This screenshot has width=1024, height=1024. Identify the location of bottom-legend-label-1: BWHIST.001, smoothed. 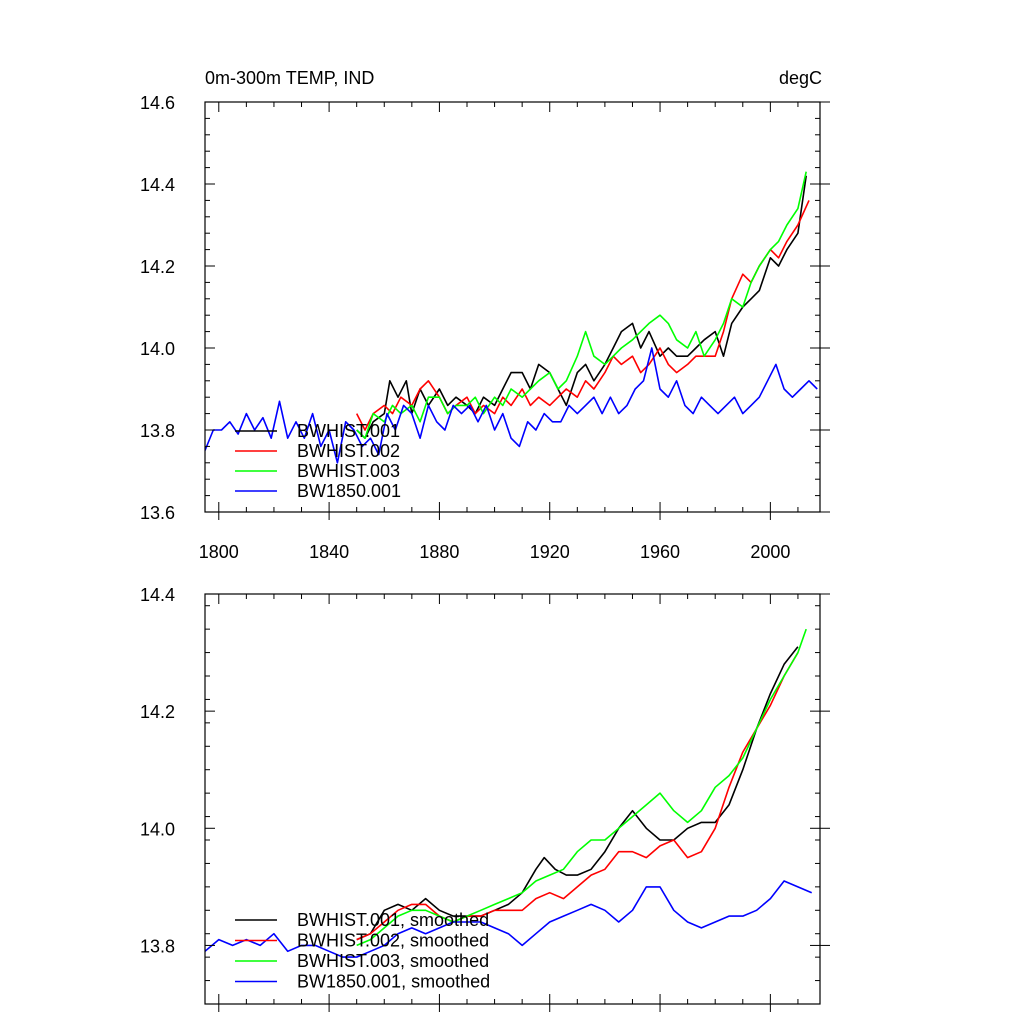
(393, 920).